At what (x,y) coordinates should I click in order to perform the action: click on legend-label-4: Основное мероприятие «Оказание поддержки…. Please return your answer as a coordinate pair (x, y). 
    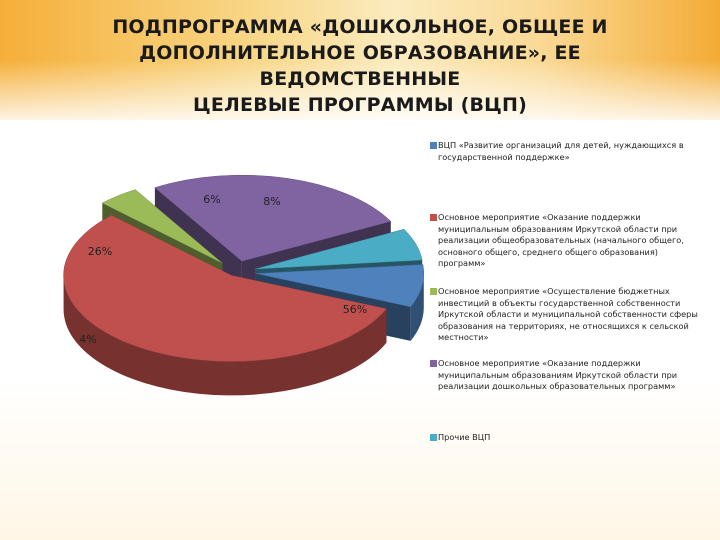
    Looking at the image, I should click on (558, 374).